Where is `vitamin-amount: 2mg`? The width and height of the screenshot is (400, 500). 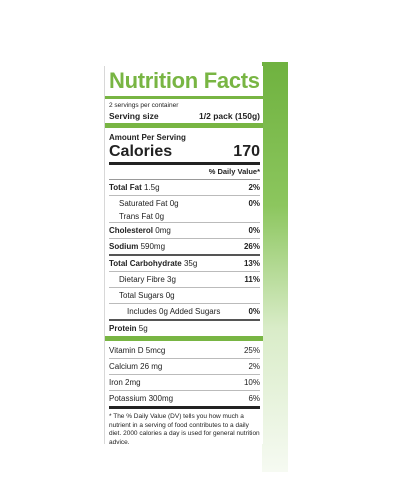
vitamin-amount: 2mg is located at coordinates (133, 382).